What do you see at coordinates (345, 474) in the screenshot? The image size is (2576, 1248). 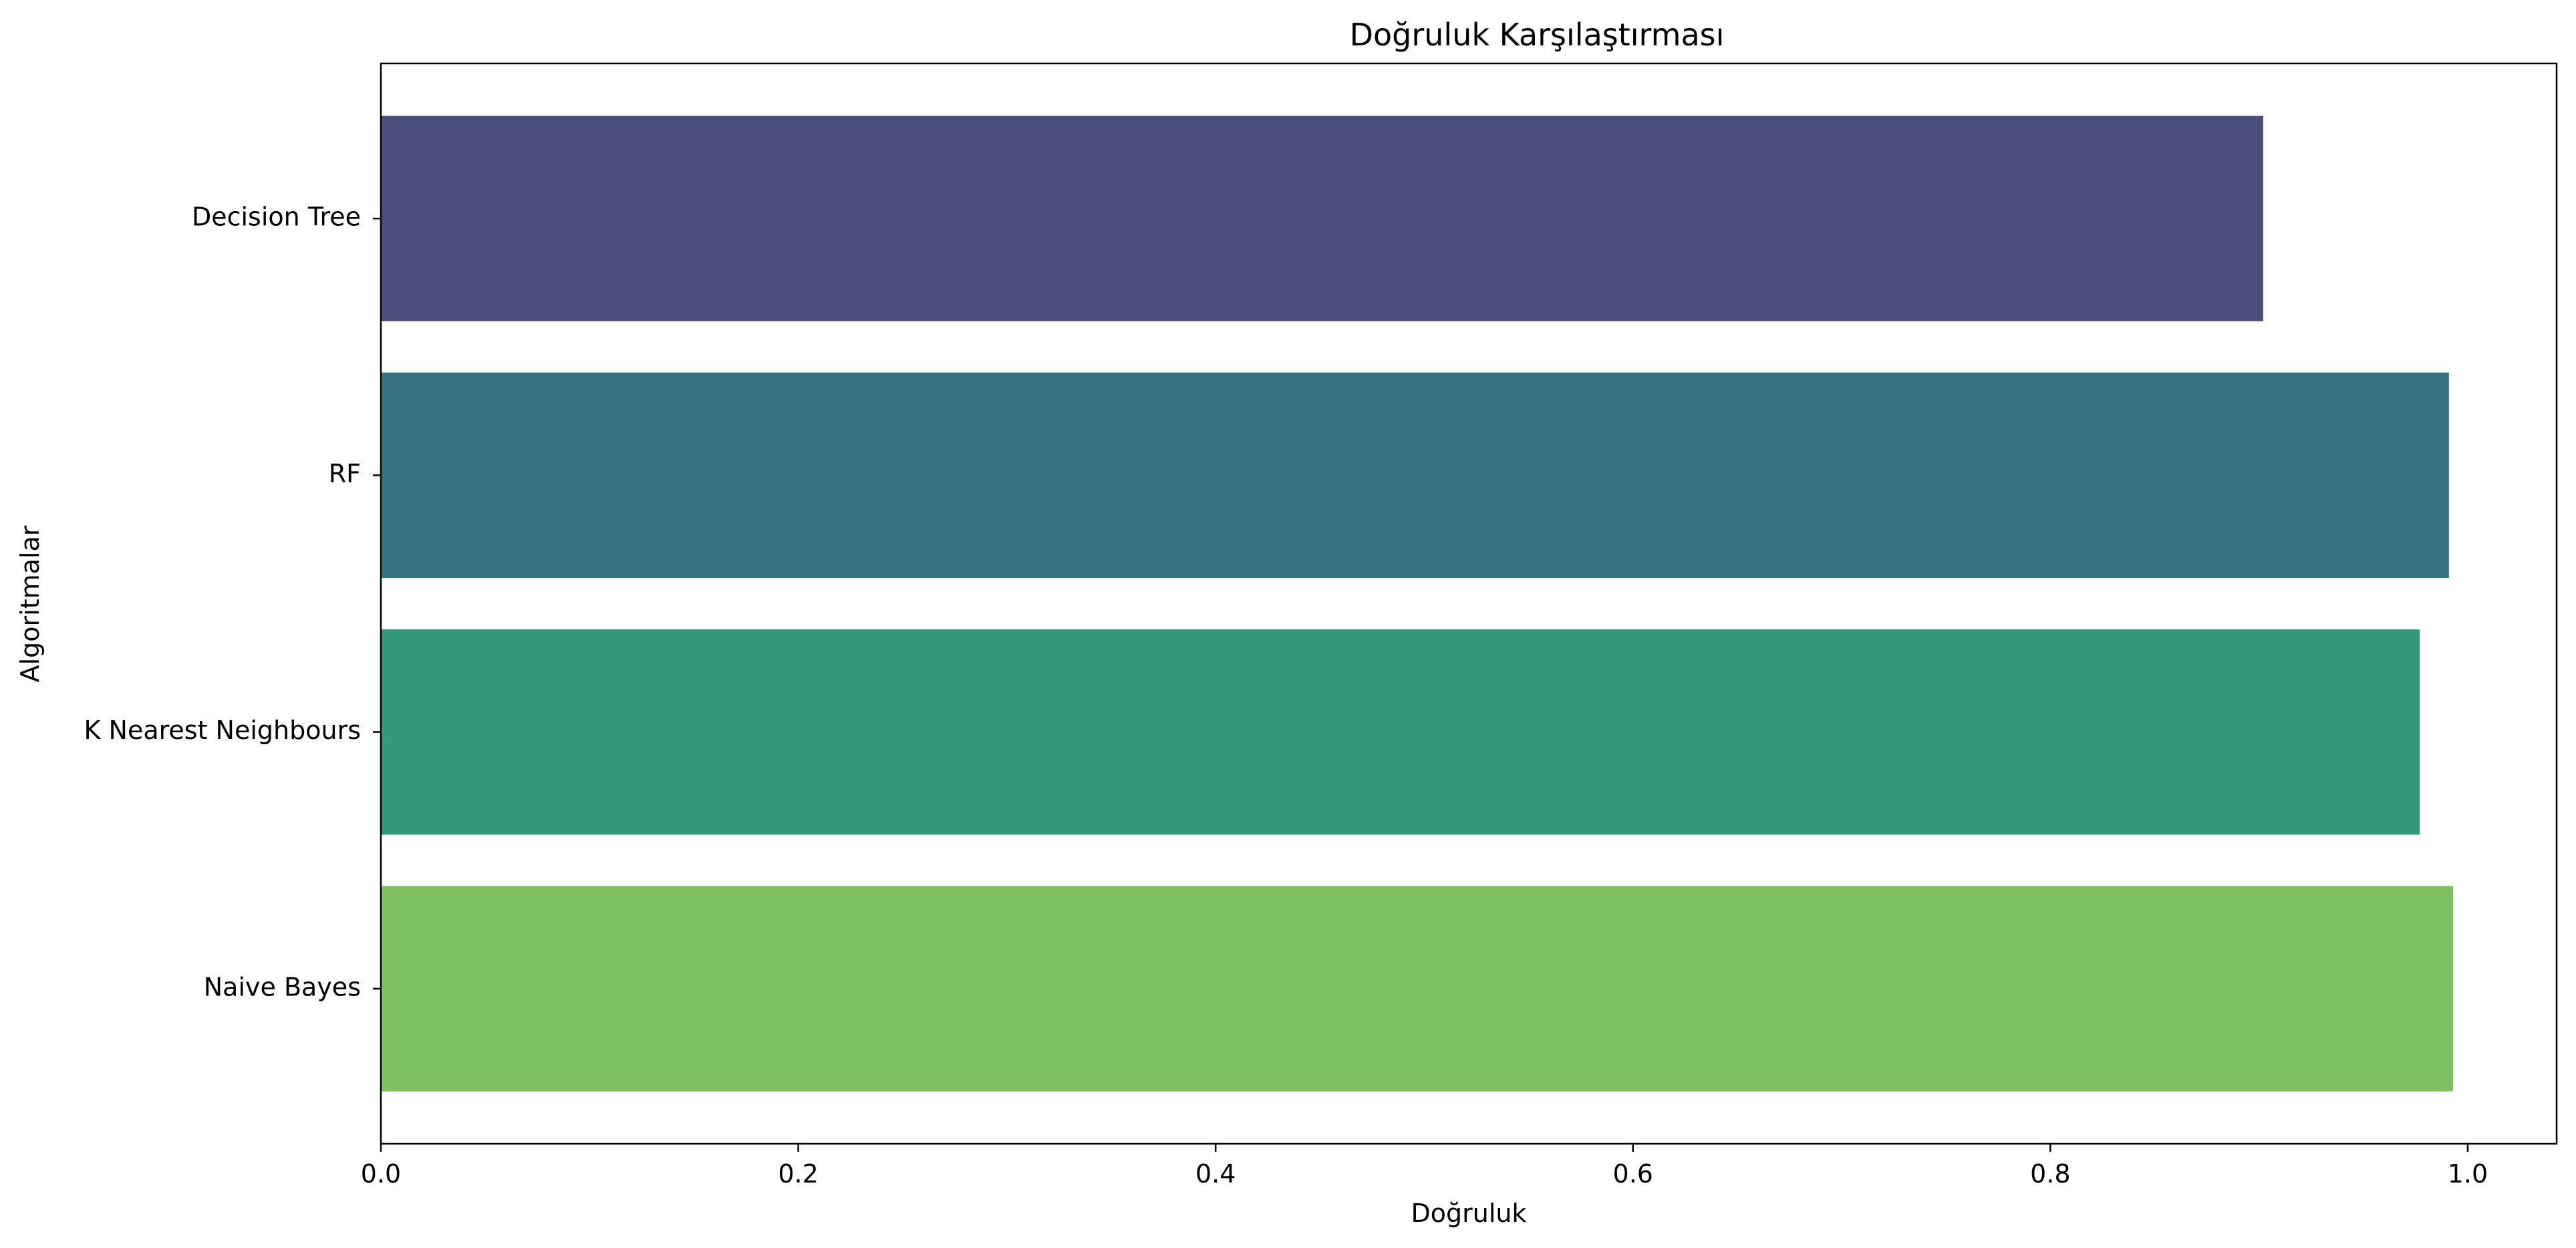 I see `y-tick-label: RF` at bounding box center [345, 474].